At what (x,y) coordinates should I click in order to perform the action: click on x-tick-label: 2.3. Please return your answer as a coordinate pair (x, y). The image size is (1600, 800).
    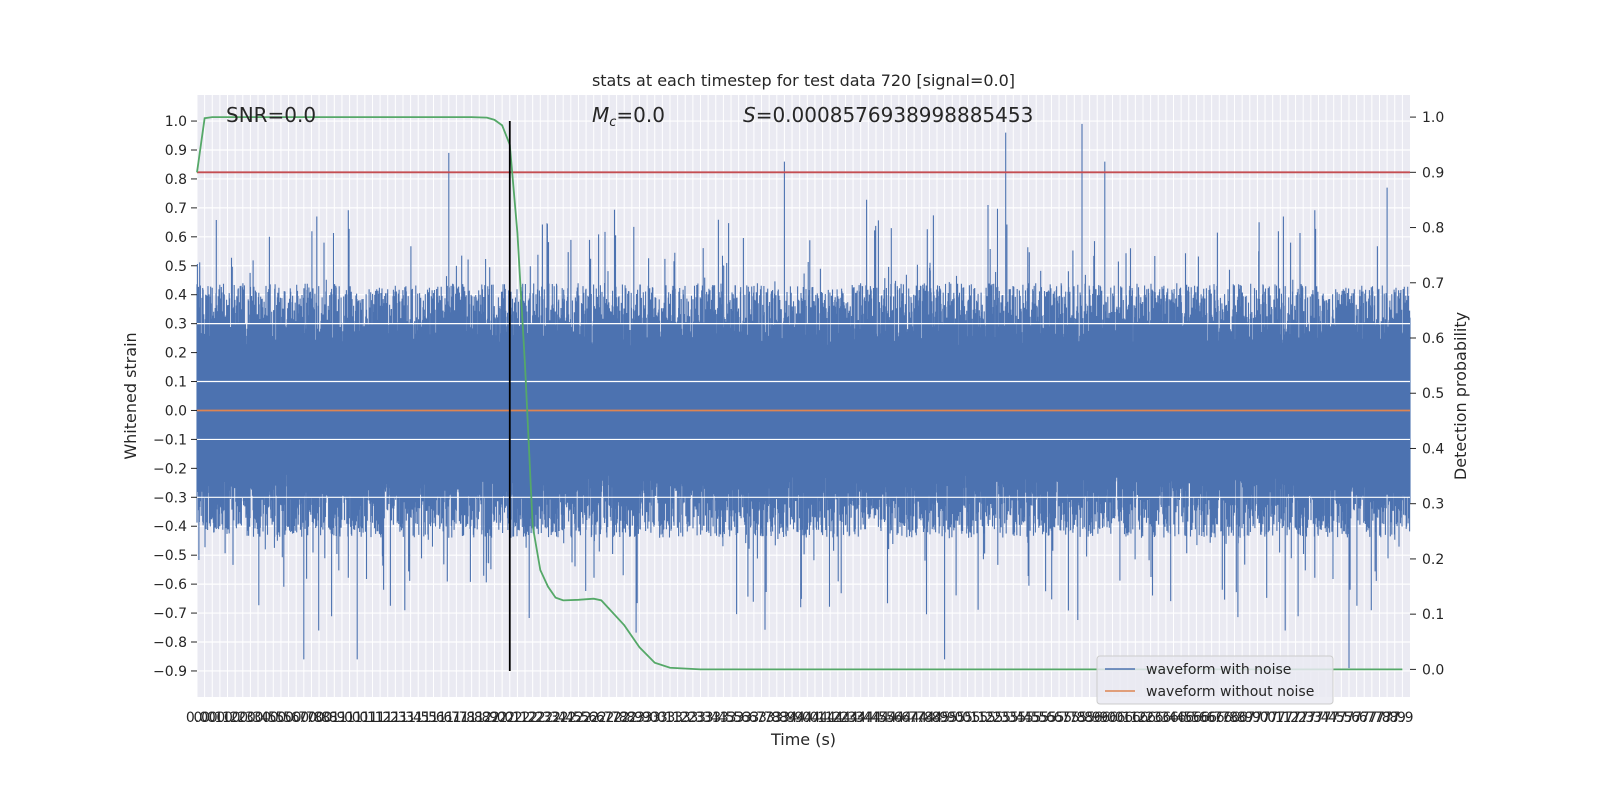
    Looking at the image, I should click on (548, 718).